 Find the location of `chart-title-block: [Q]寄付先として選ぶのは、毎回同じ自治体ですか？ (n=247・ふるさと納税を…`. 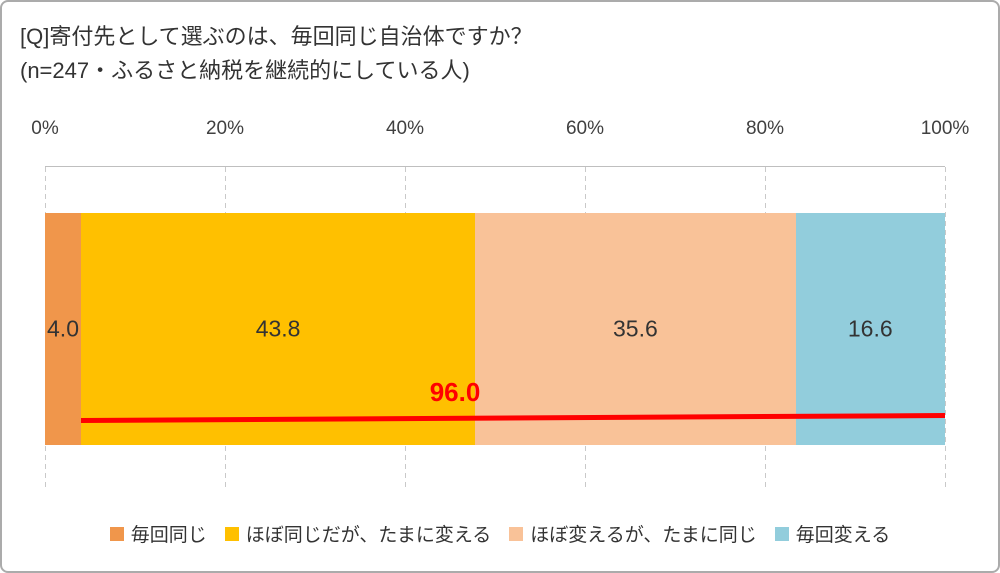

chart-title-block: [Q]寄付先として選ぶのは、毎回同じ自治体ですか？ (n=247・ふるさと納税を… is located at coordinates (276, 54).